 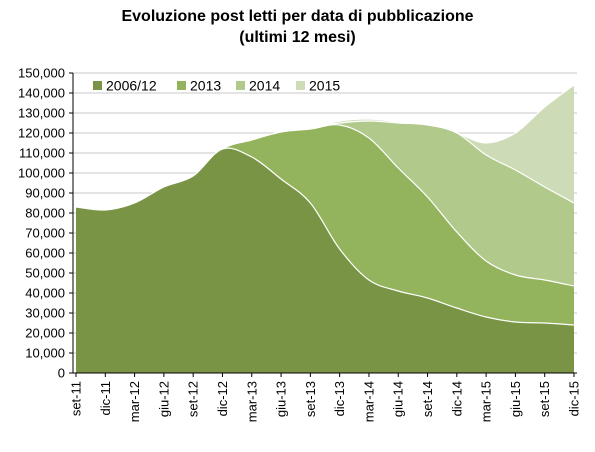 What do you see at coordinates (41, 113) in the screenshot?
I see `y-tick-label: 130,000` at bounding box center [41, 113].